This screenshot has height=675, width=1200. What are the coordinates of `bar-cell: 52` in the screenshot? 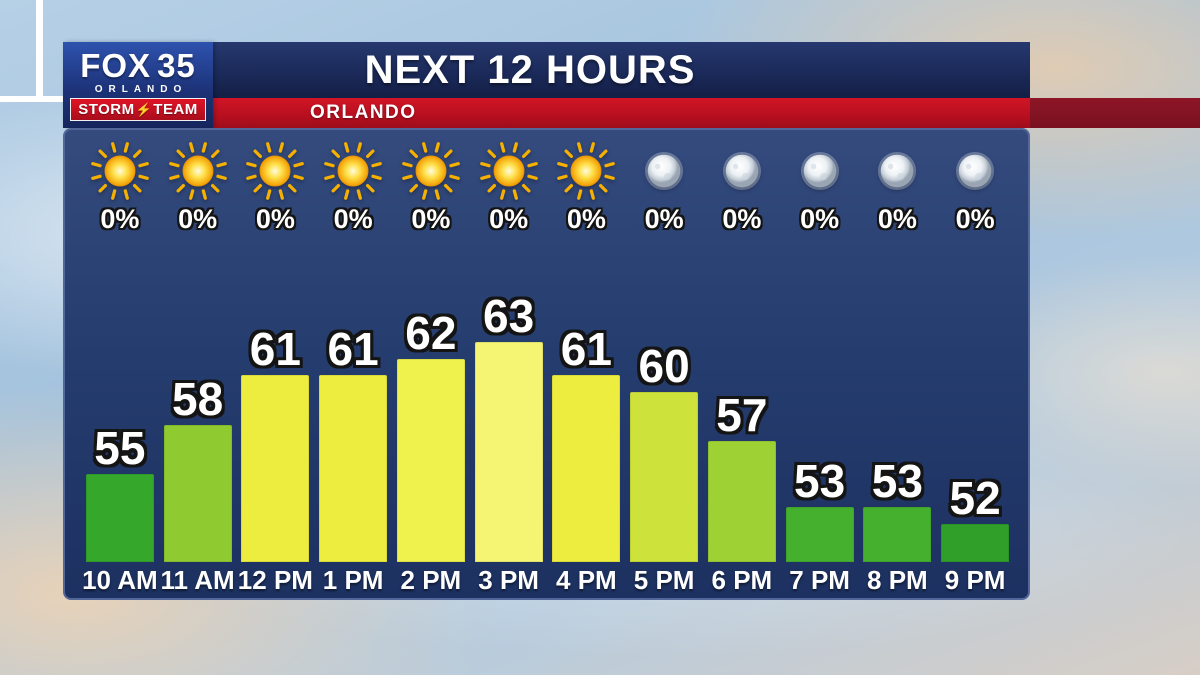 It's located at (975, 402).